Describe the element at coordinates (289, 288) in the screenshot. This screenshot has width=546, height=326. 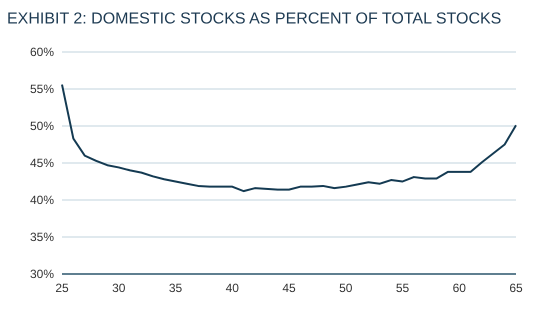
I see `x-tick-label: 45` at that location.